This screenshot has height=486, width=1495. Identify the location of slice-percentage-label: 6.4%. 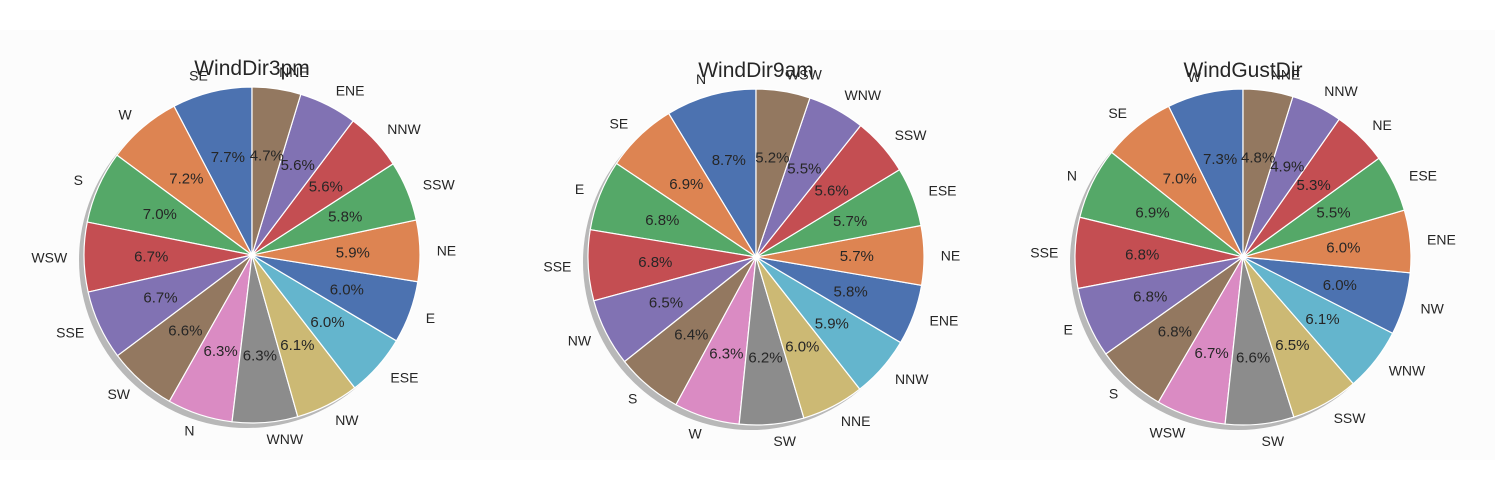
(691, 334).